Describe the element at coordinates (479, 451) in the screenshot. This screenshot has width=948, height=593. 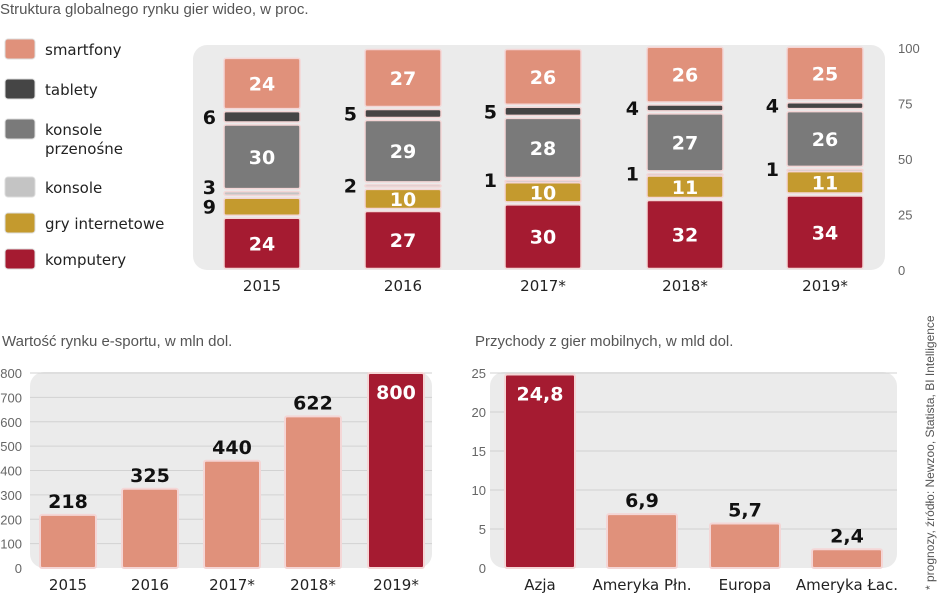
I see `y-tick-label: 15` at that location.